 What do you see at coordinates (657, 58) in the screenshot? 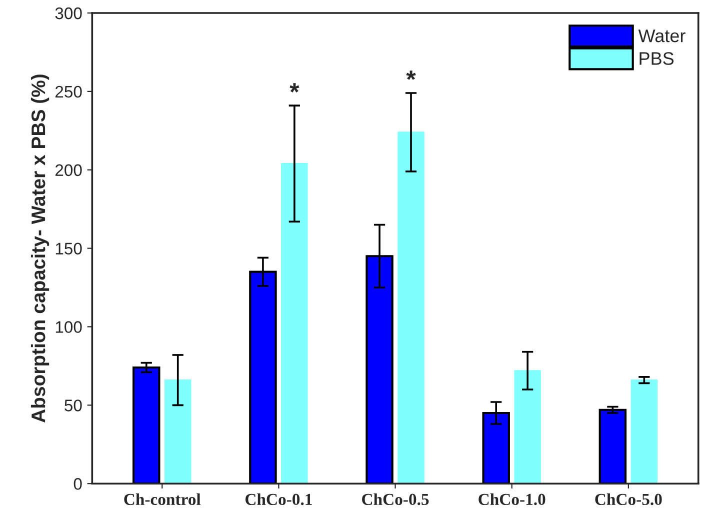
I see `legend-label: PBS` at bounding box center [657, 58].